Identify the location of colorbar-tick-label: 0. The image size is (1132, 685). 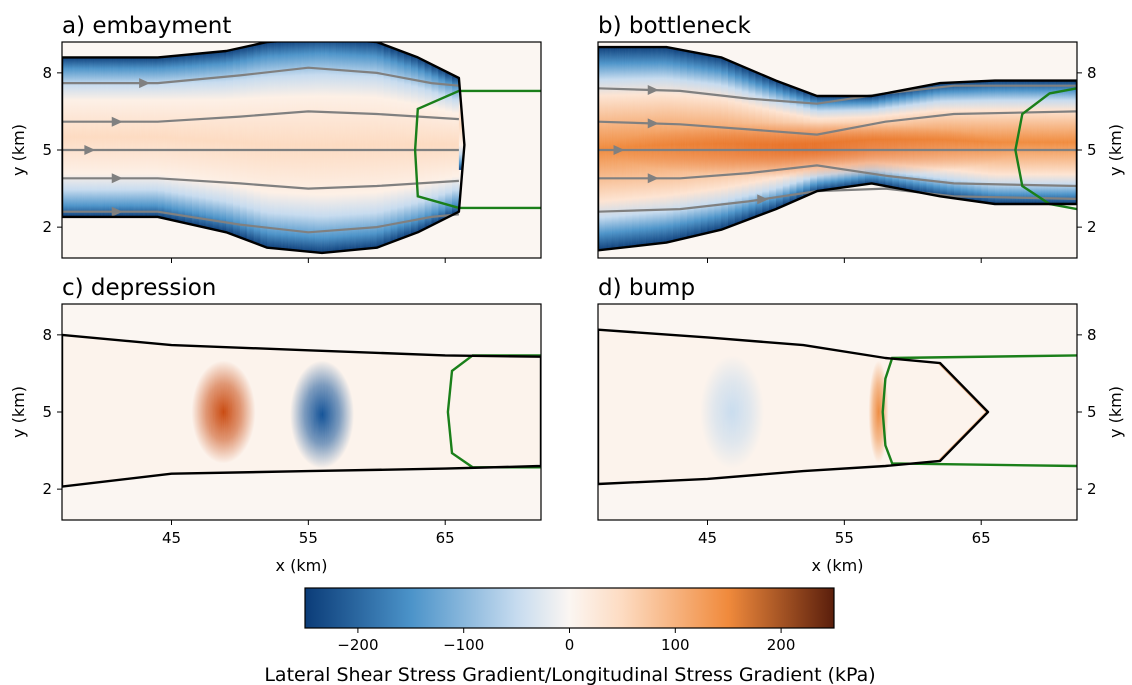
(570, 645).